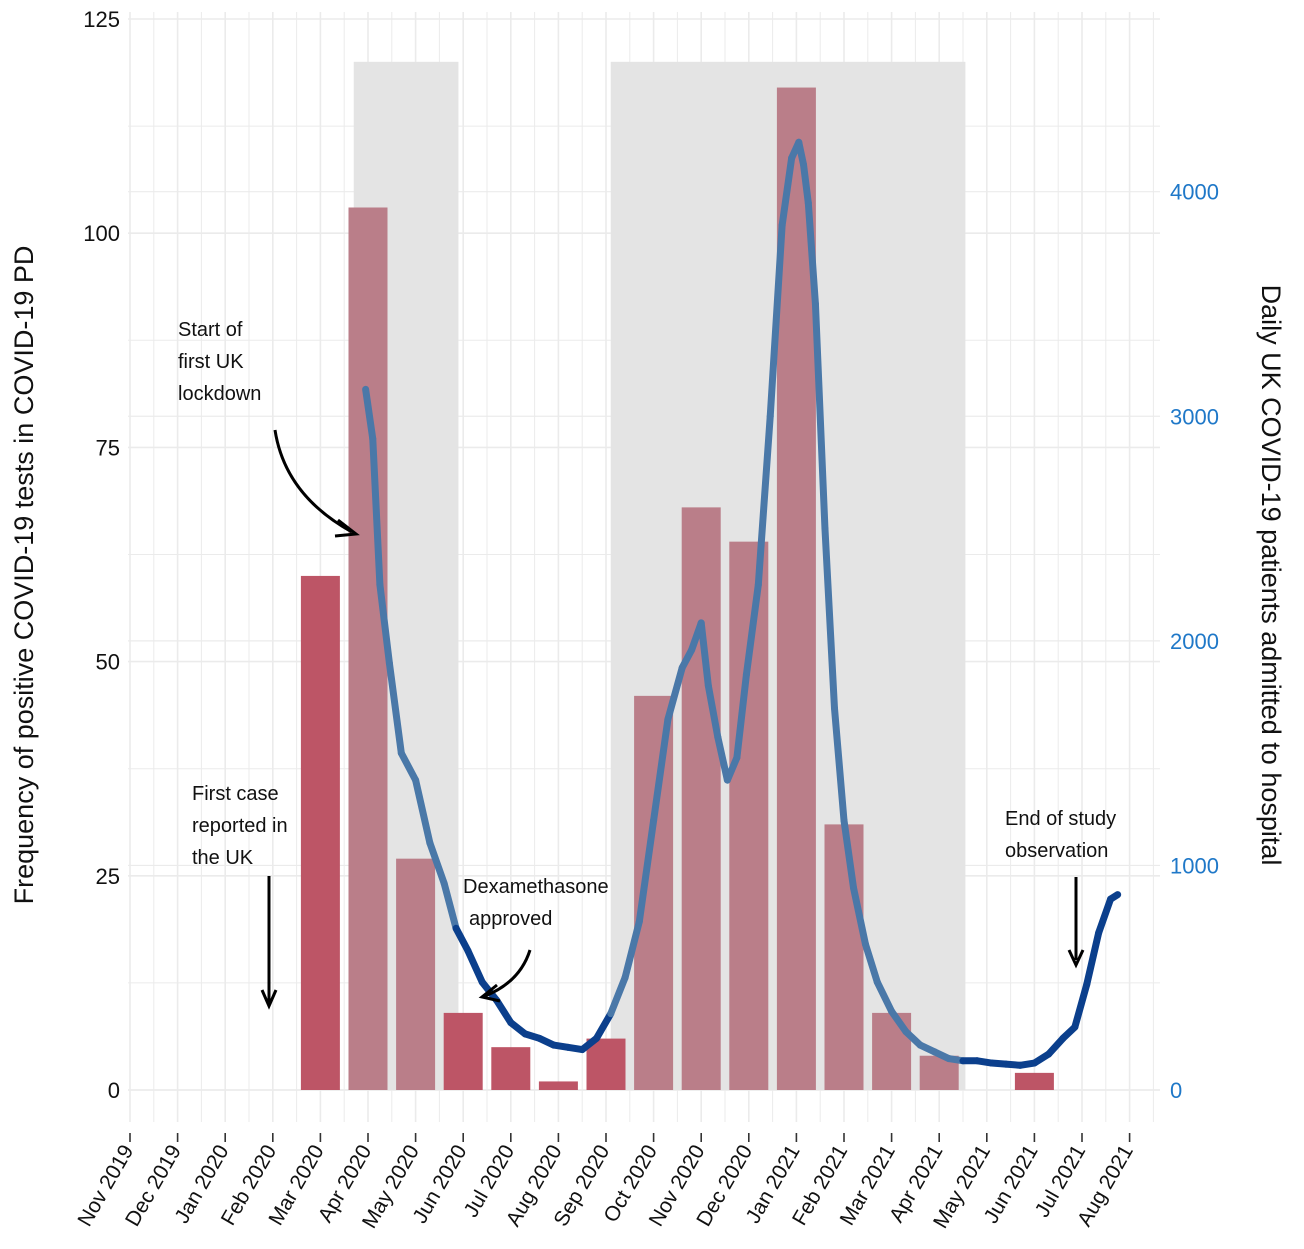  Describe the element at coordinates (536, 887) in the screenshot. I see `annotation-dexamethasone-line-1: Dexamethasone` at that location.